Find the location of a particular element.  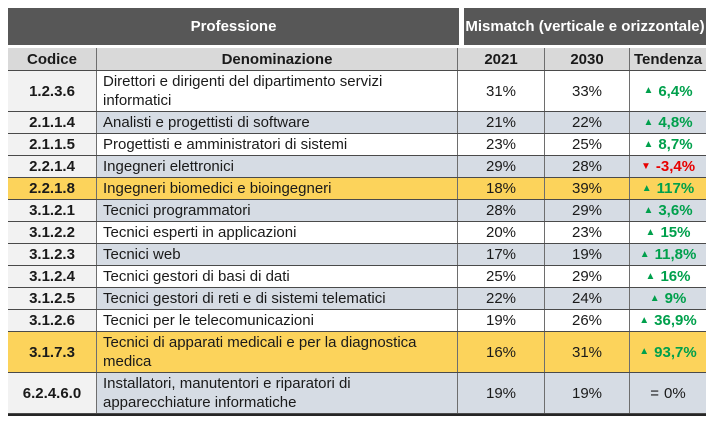

table-row: 3.1.2.3 Tecnici web 17% 19% ▲ 11,8% is located at coordinates (357, 255).